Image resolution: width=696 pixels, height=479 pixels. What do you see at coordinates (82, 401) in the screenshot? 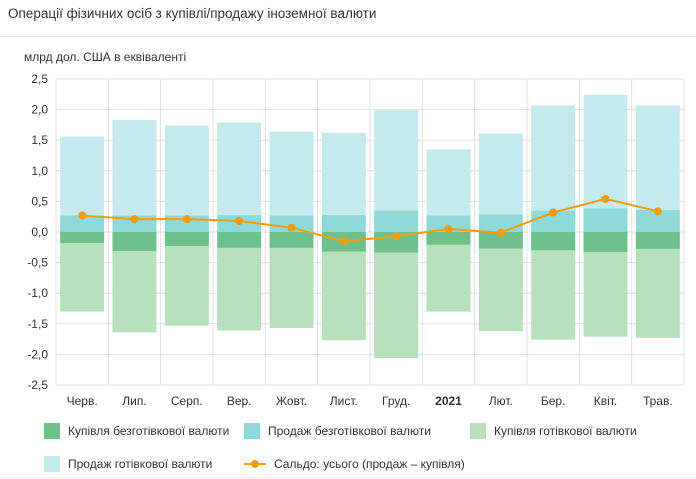
I see `x-tick-label: Черв.` at bounding box center [82, 401].